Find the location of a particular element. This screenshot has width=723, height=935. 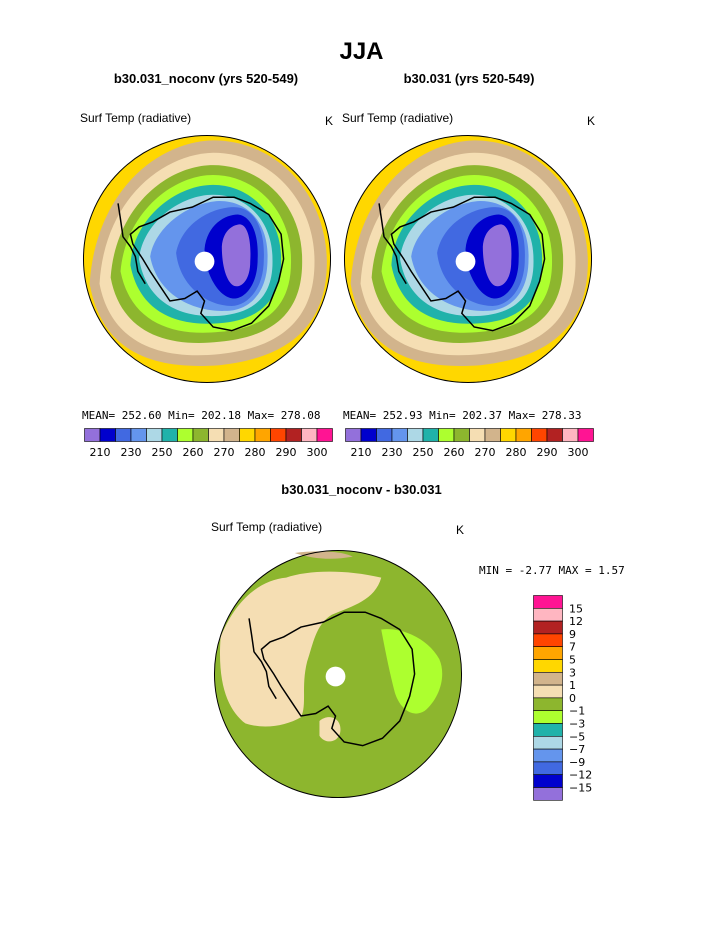

colorbar-tick-label: 7 is located at coordinates (572, 647).